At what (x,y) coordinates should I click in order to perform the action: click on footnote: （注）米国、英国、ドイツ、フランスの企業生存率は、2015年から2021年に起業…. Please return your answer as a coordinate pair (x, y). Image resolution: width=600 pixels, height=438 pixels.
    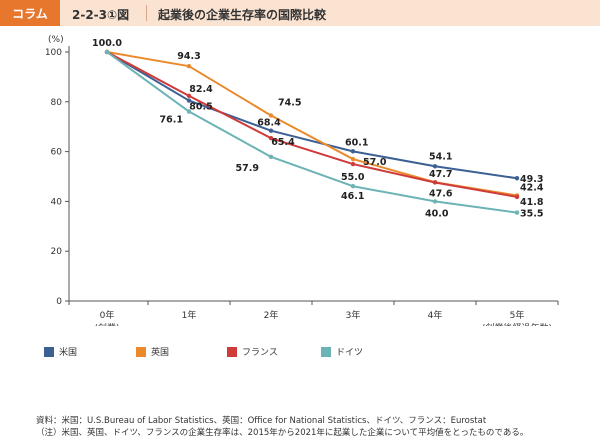
    Looking at the image, I should click on (282, 433).